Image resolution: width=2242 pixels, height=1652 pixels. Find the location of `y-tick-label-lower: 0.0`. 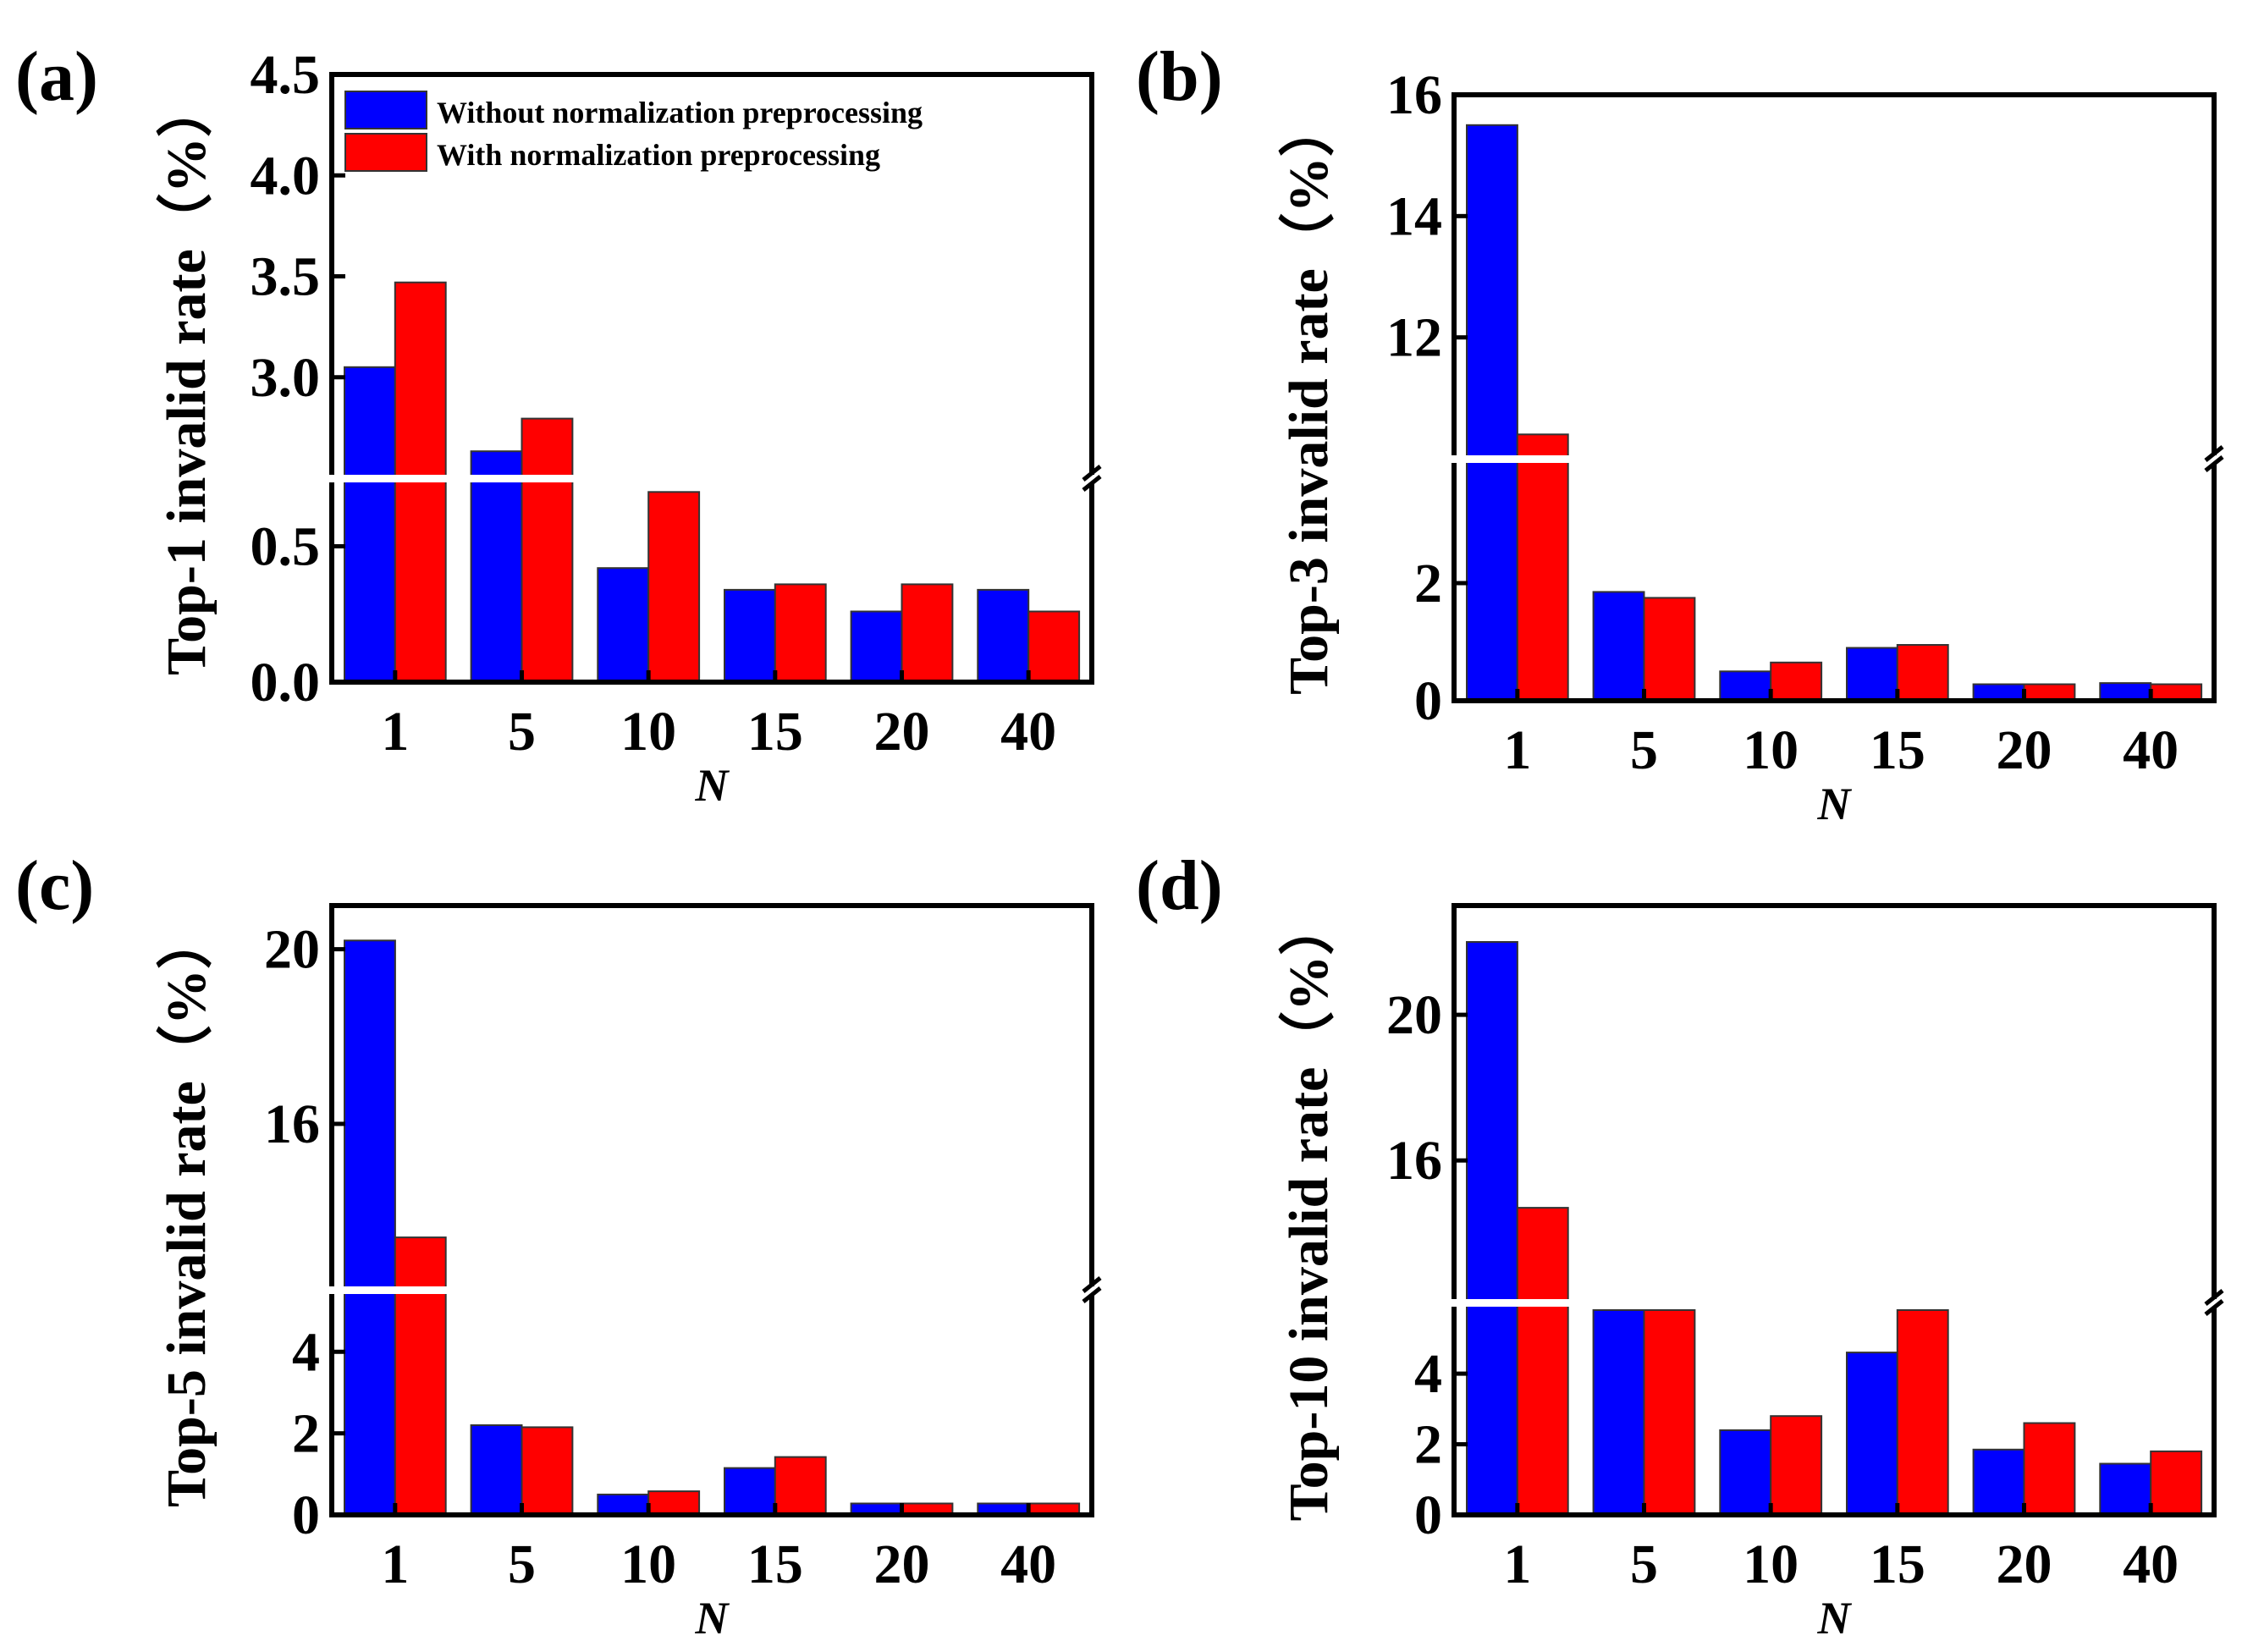

y-tick-label-lower: 0.0 is located at coordinates (286, 682).